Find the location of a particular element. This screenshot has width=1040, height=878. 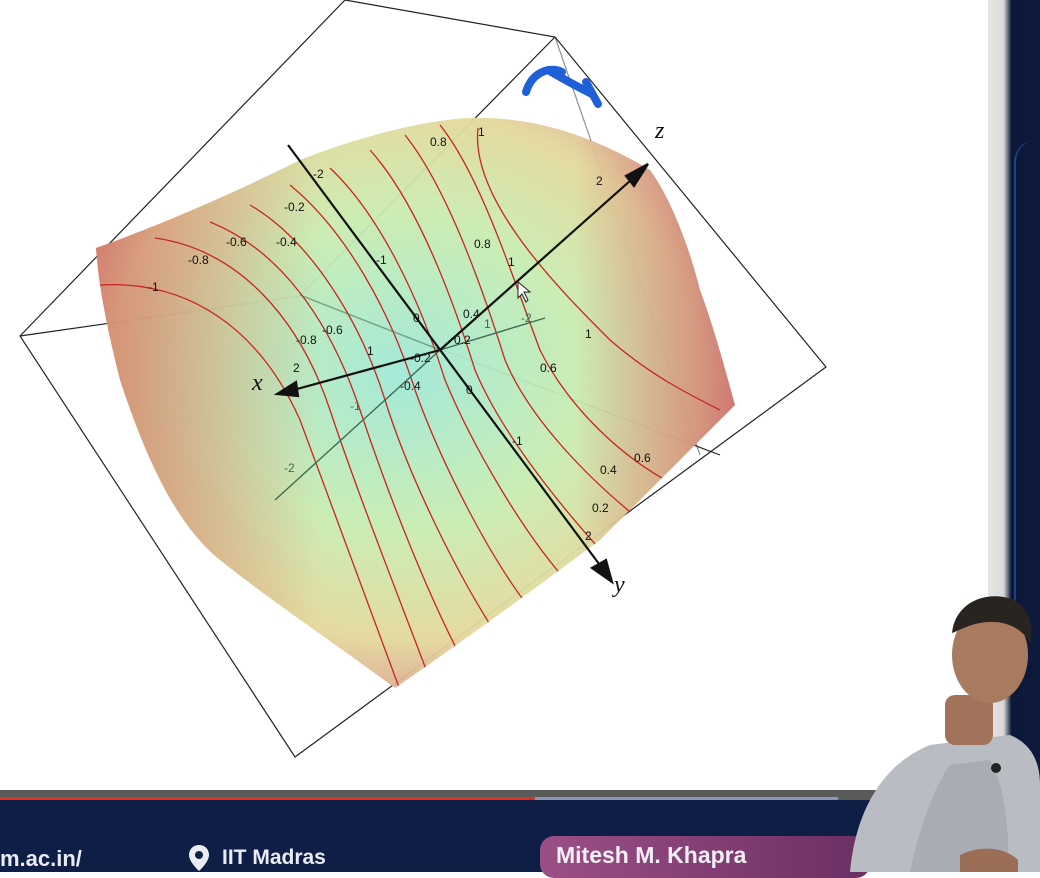

presenter-video is located at coordinates (945, 734).